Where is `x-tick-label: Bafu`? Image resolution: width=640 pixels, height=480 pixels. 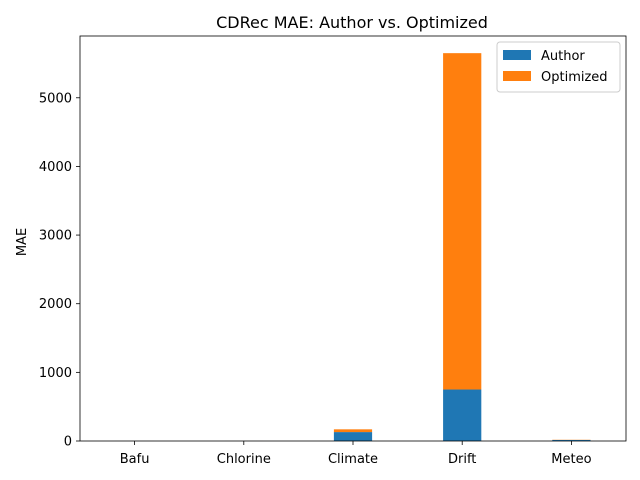 x-tick-label: Bafu is located at coordinates (135, 459).